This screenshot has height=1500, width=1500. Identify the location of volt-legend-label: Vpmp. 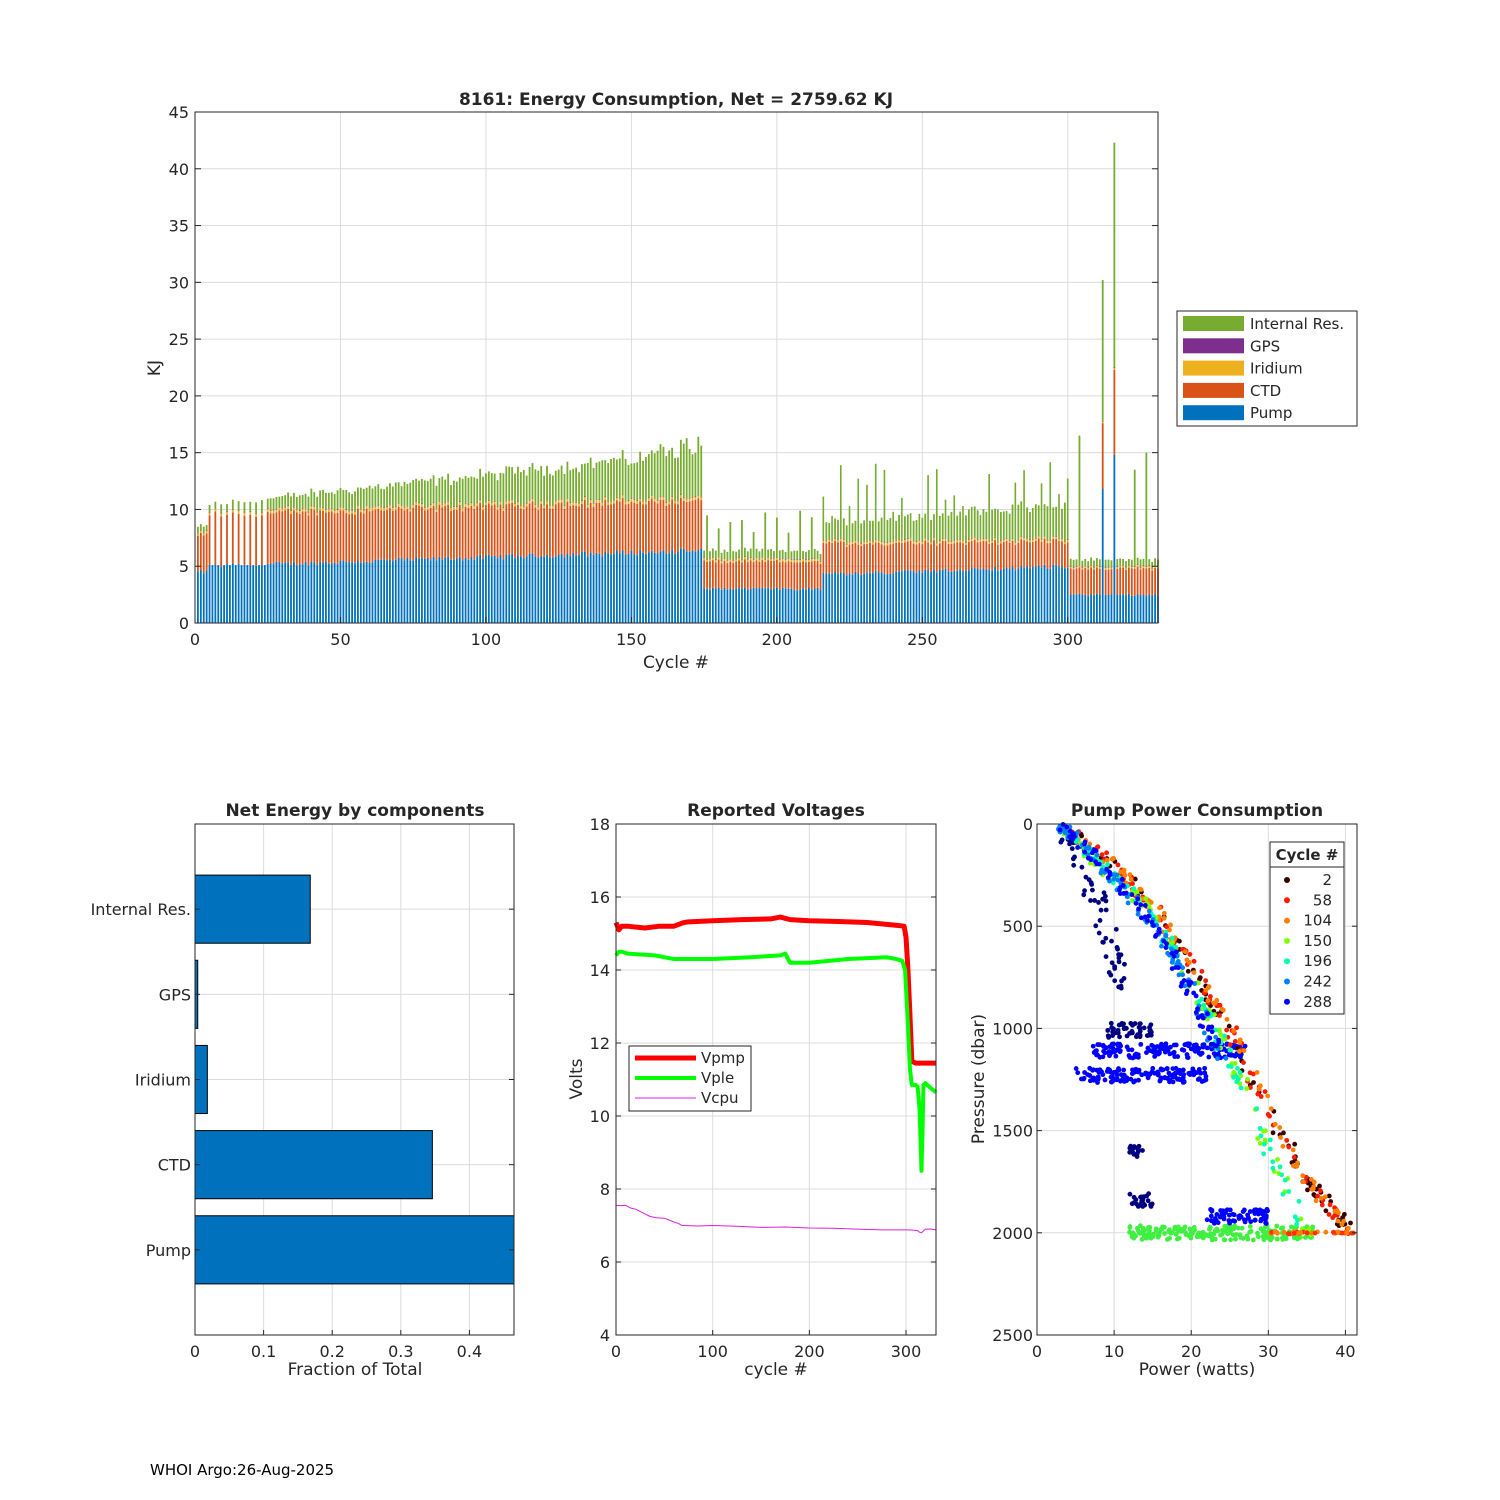
(723, 1058).